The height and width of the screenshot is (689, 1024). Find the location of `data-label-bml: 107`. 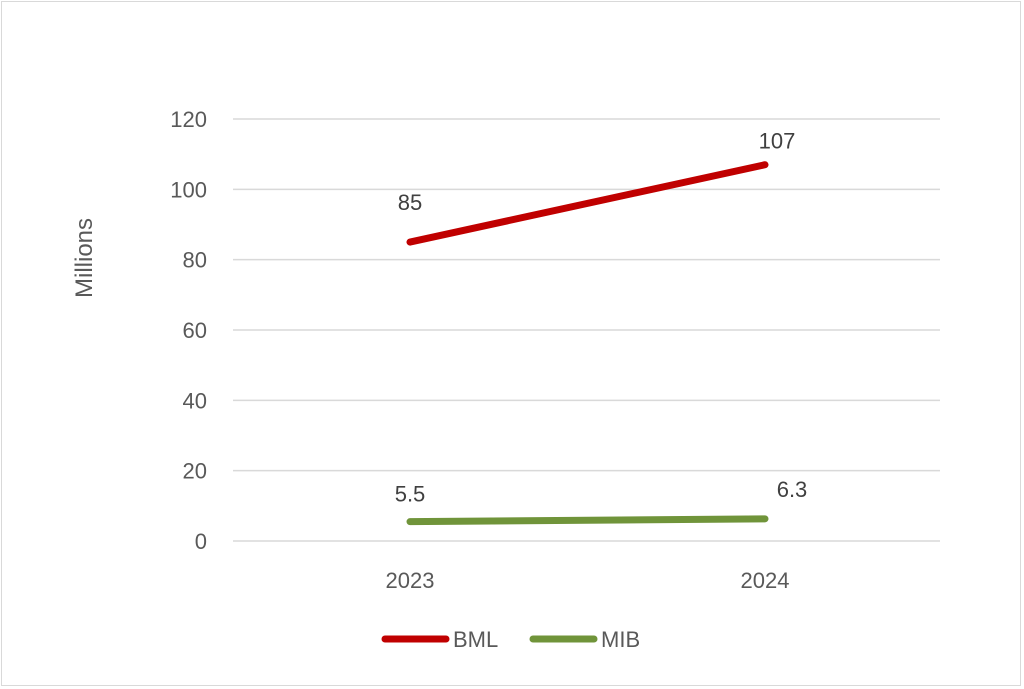

data-label-bml: 107 is located at coordinates (777, 141).